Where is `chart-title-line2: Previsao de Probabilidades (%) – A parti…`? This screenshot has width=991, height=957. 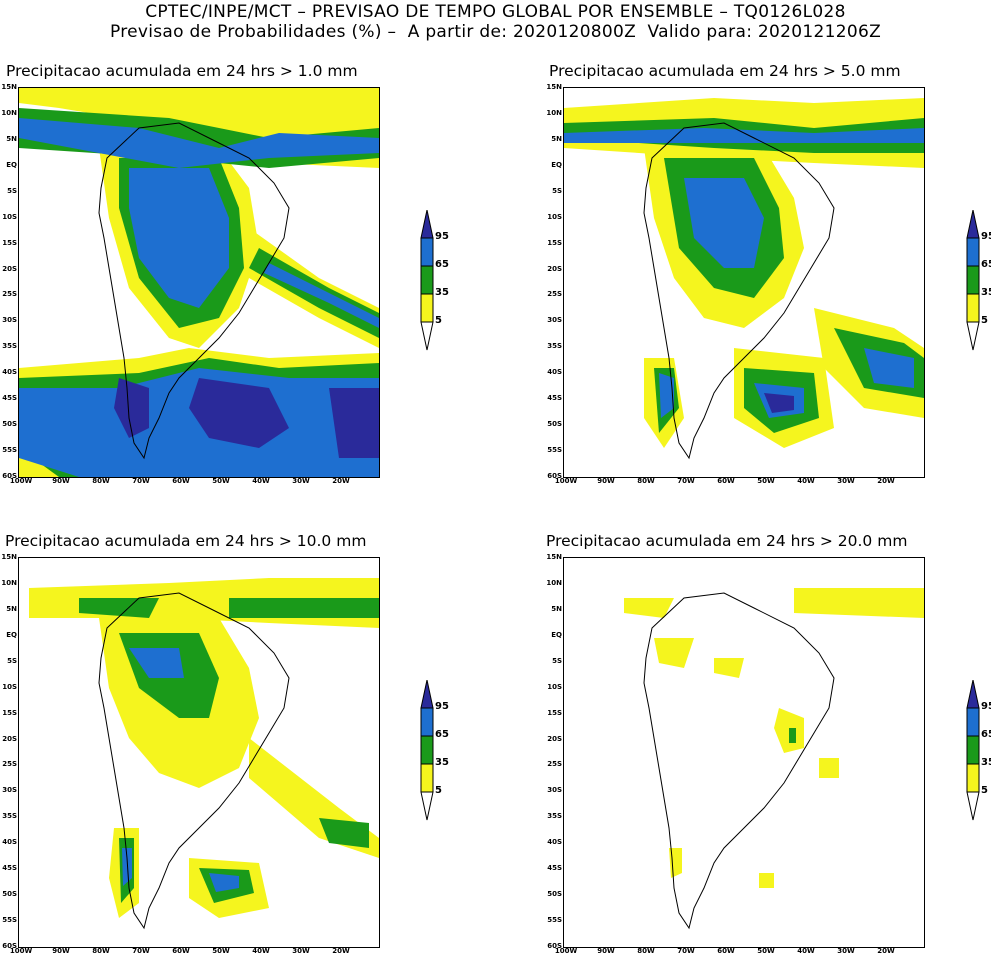 chart-title-line2: Previsao de Probabilidades (%) – A parti… is located at coordinates (495, 32).